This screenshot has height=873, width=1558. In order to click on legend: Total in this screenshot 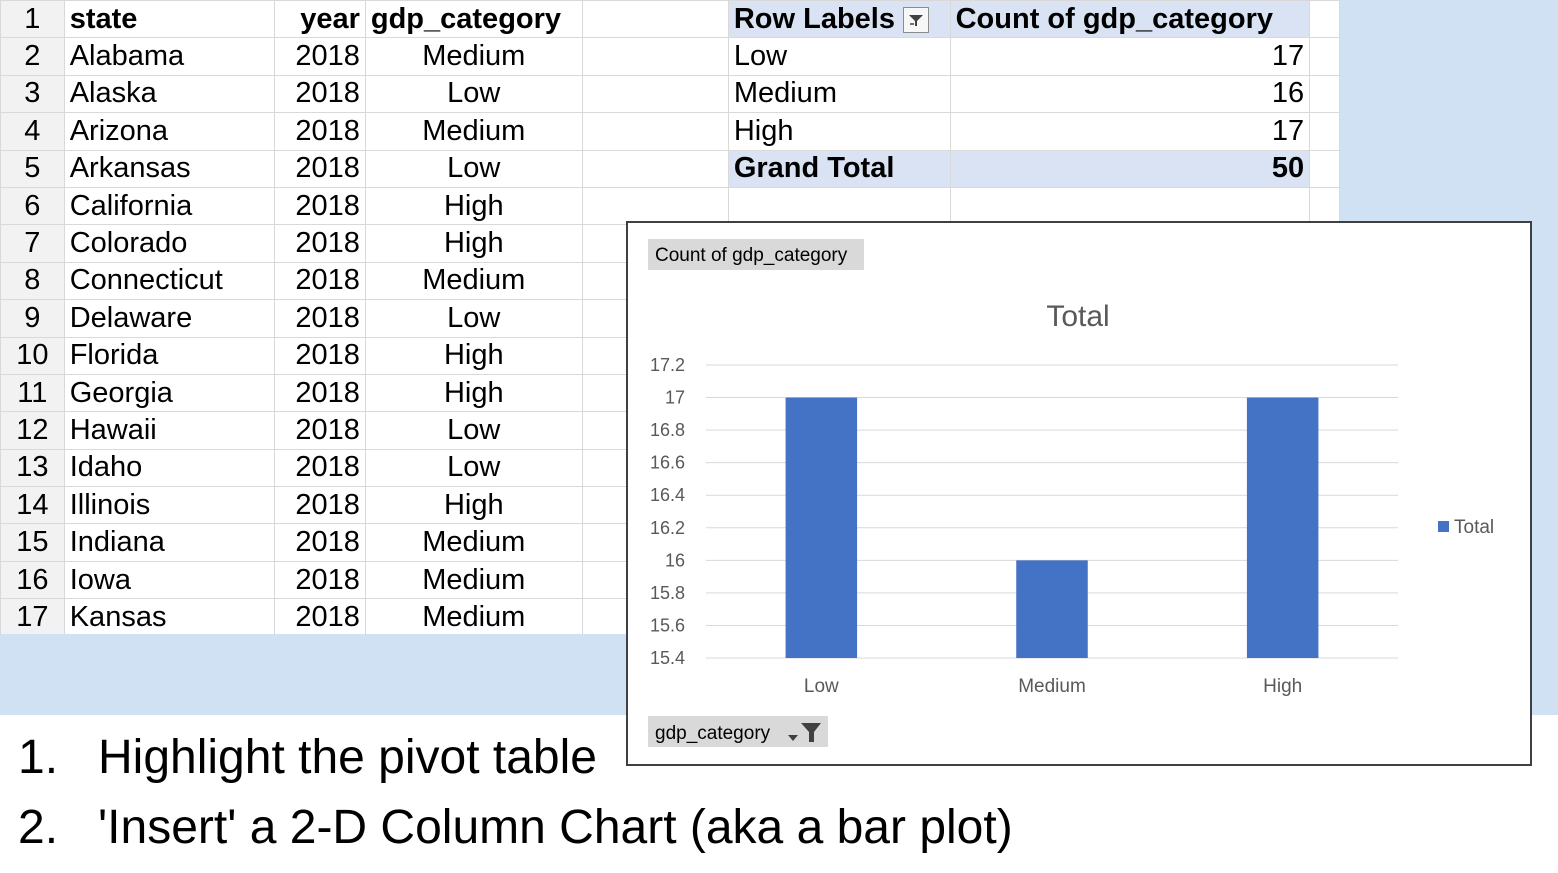, I will do `click(1466, 527)`.